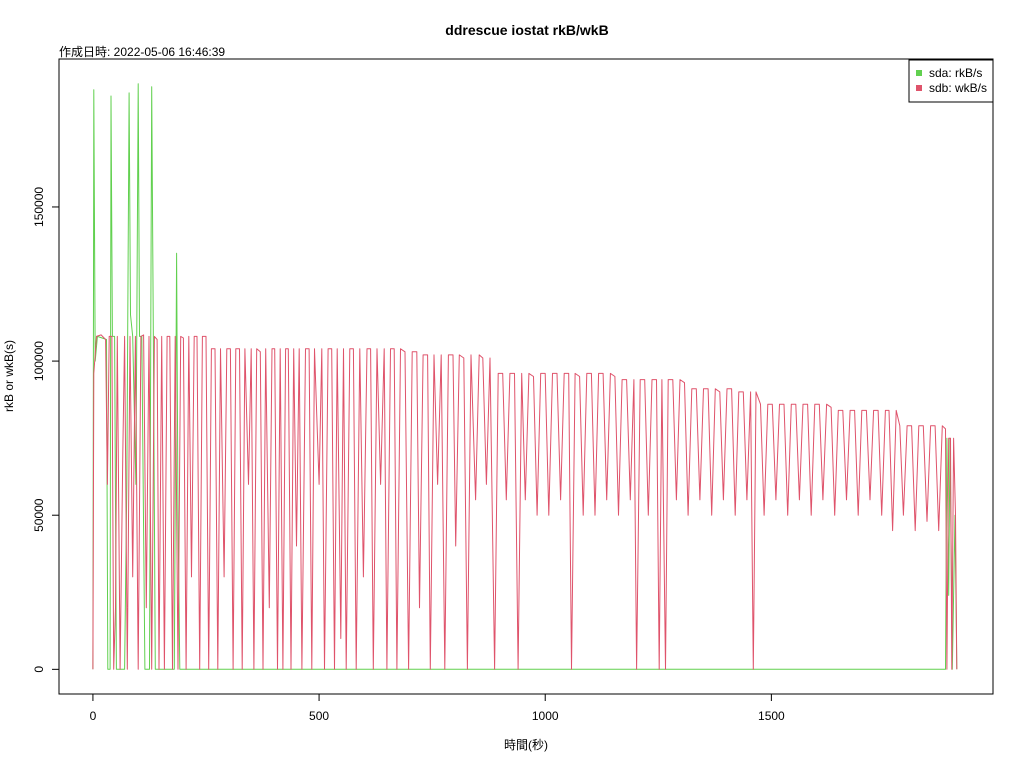 This screenshot has height=768, width=1024. I want to click on legend-swatch-sdb, so click(919, 88).